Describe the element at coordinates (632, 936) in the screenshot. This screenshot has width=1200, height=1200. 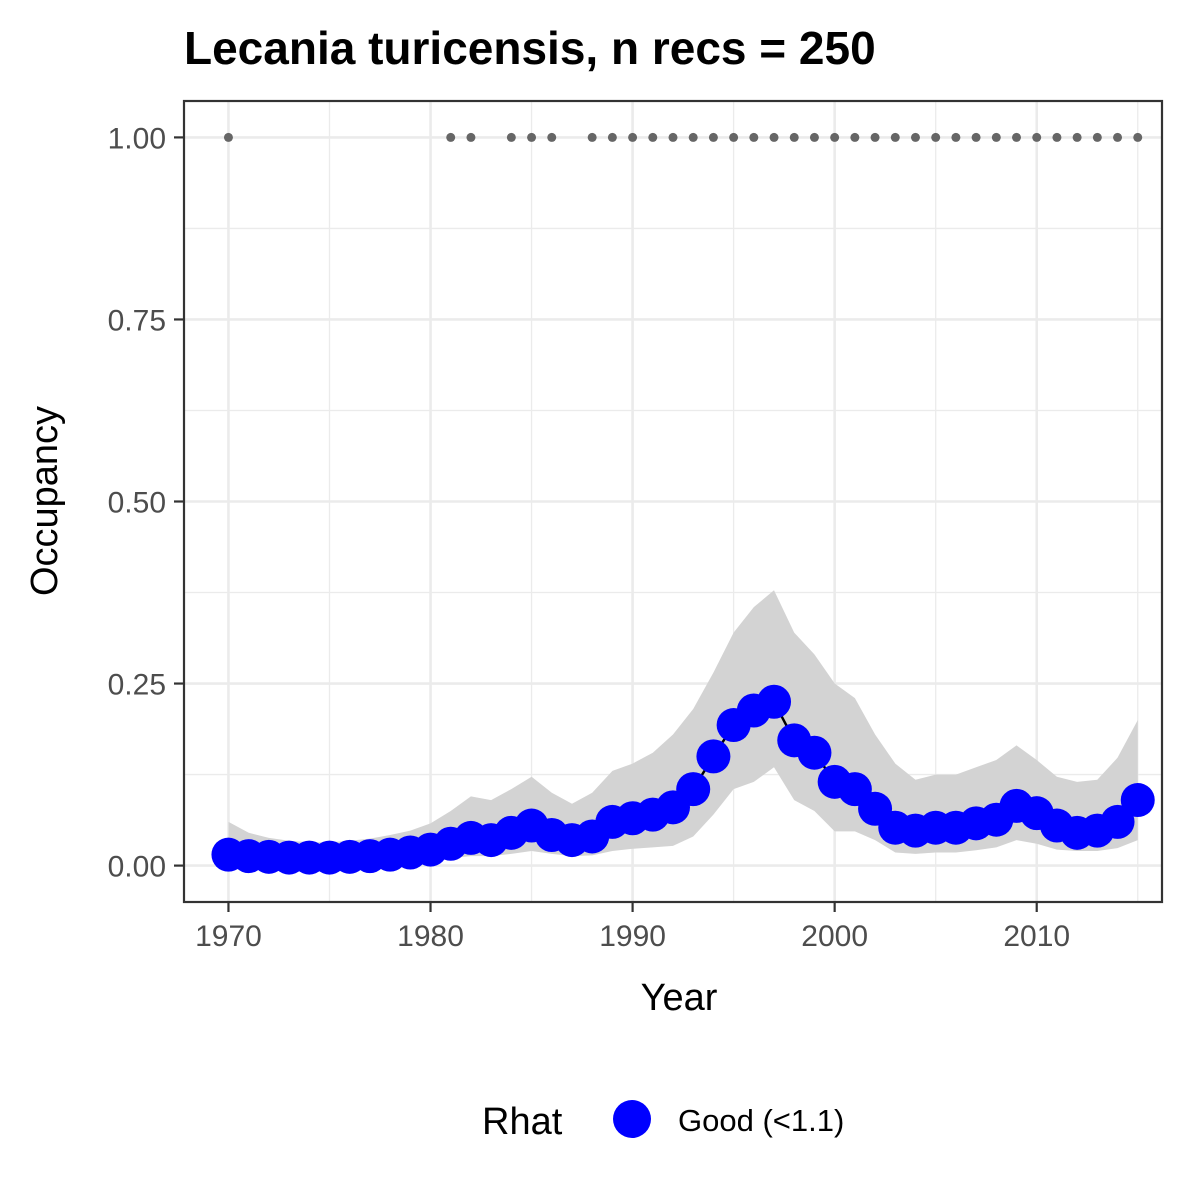
I see `x-tick-label: 1990` at that location.